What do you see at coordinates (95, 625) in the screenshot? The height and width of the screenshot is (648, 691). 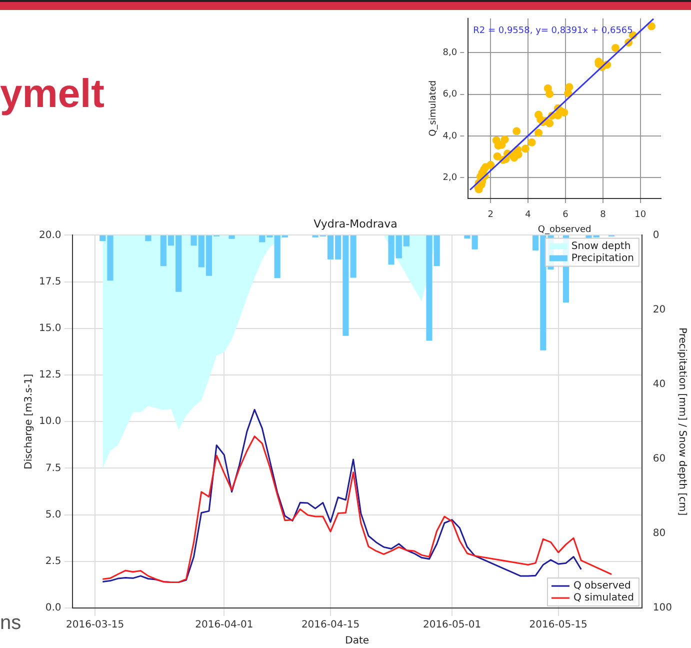 I see `x-tick-label: 2016-03-15` at bounding box center [95, 625].